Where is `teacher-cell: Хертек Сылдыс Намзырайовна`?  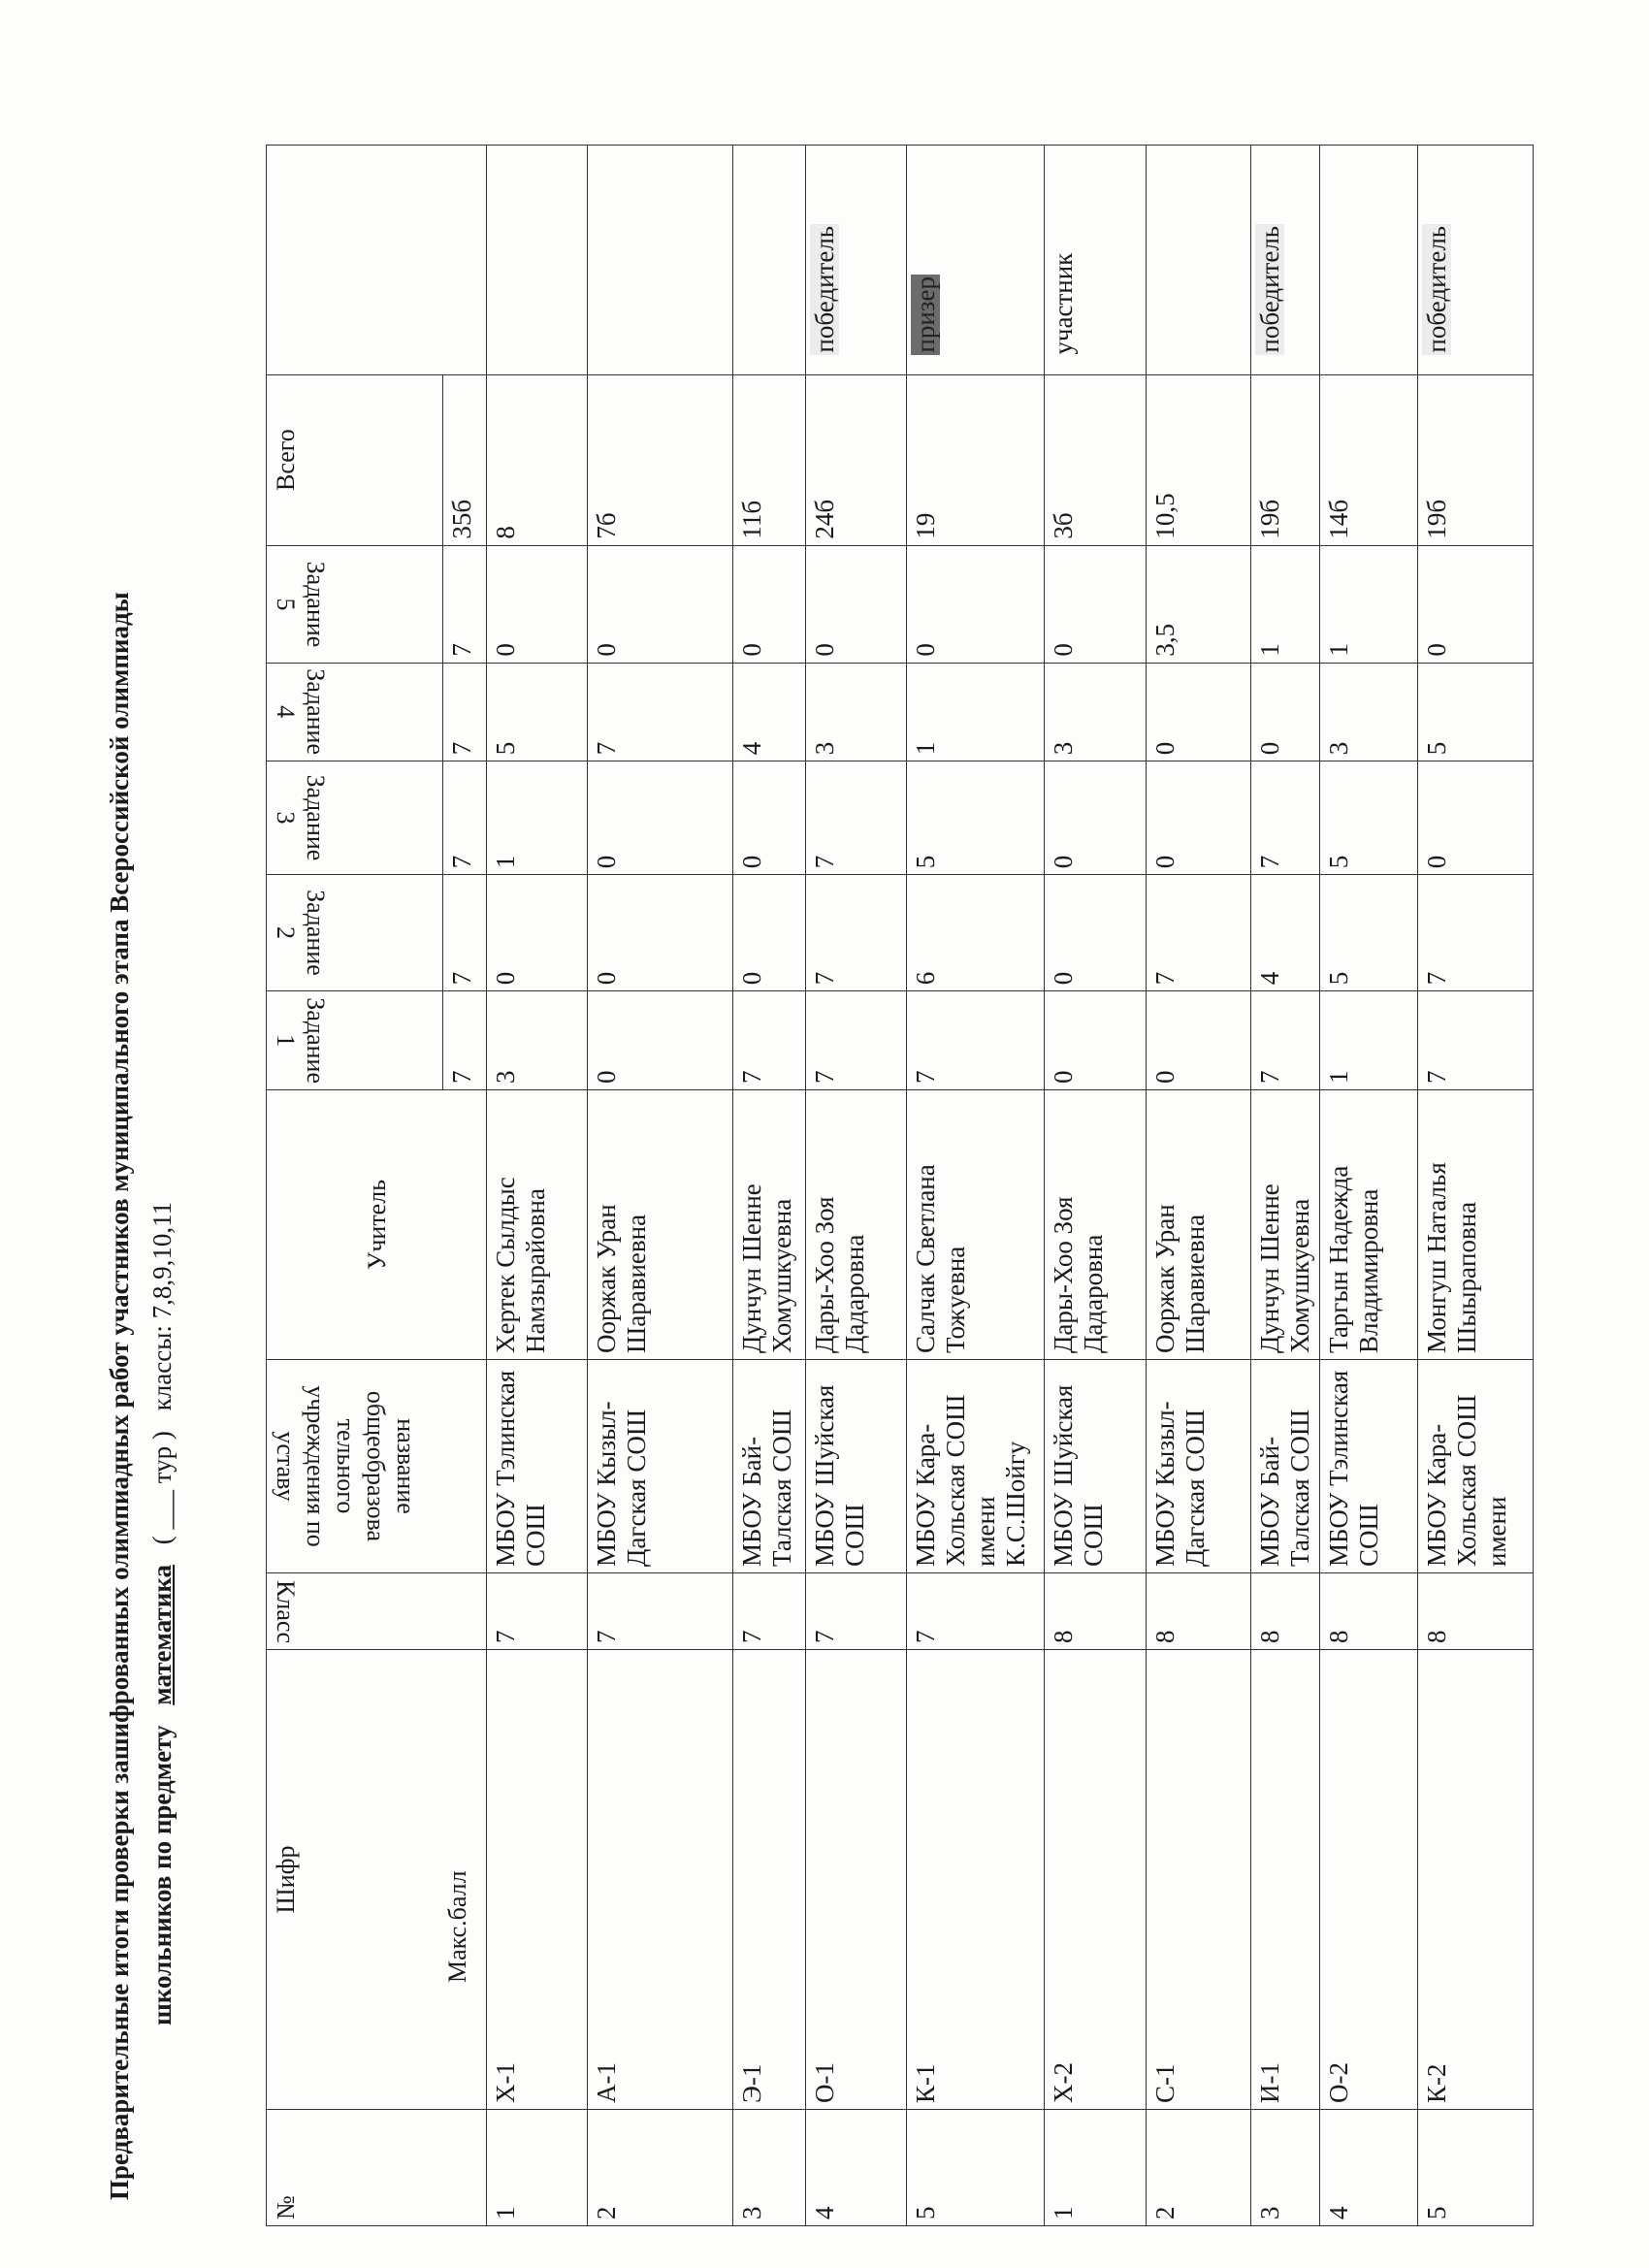
teacher-cell: Хертек Сылдыс Намзырайовна is located at coordinates (537, 1224).